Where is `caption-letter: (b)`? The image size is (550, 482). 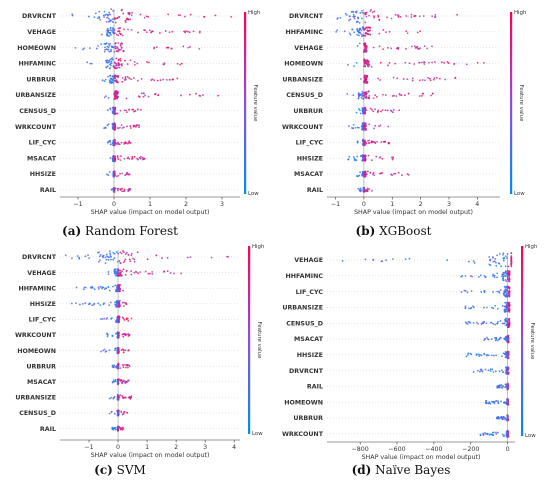
caption-letter: (b) is located at coordinates (366, 231).